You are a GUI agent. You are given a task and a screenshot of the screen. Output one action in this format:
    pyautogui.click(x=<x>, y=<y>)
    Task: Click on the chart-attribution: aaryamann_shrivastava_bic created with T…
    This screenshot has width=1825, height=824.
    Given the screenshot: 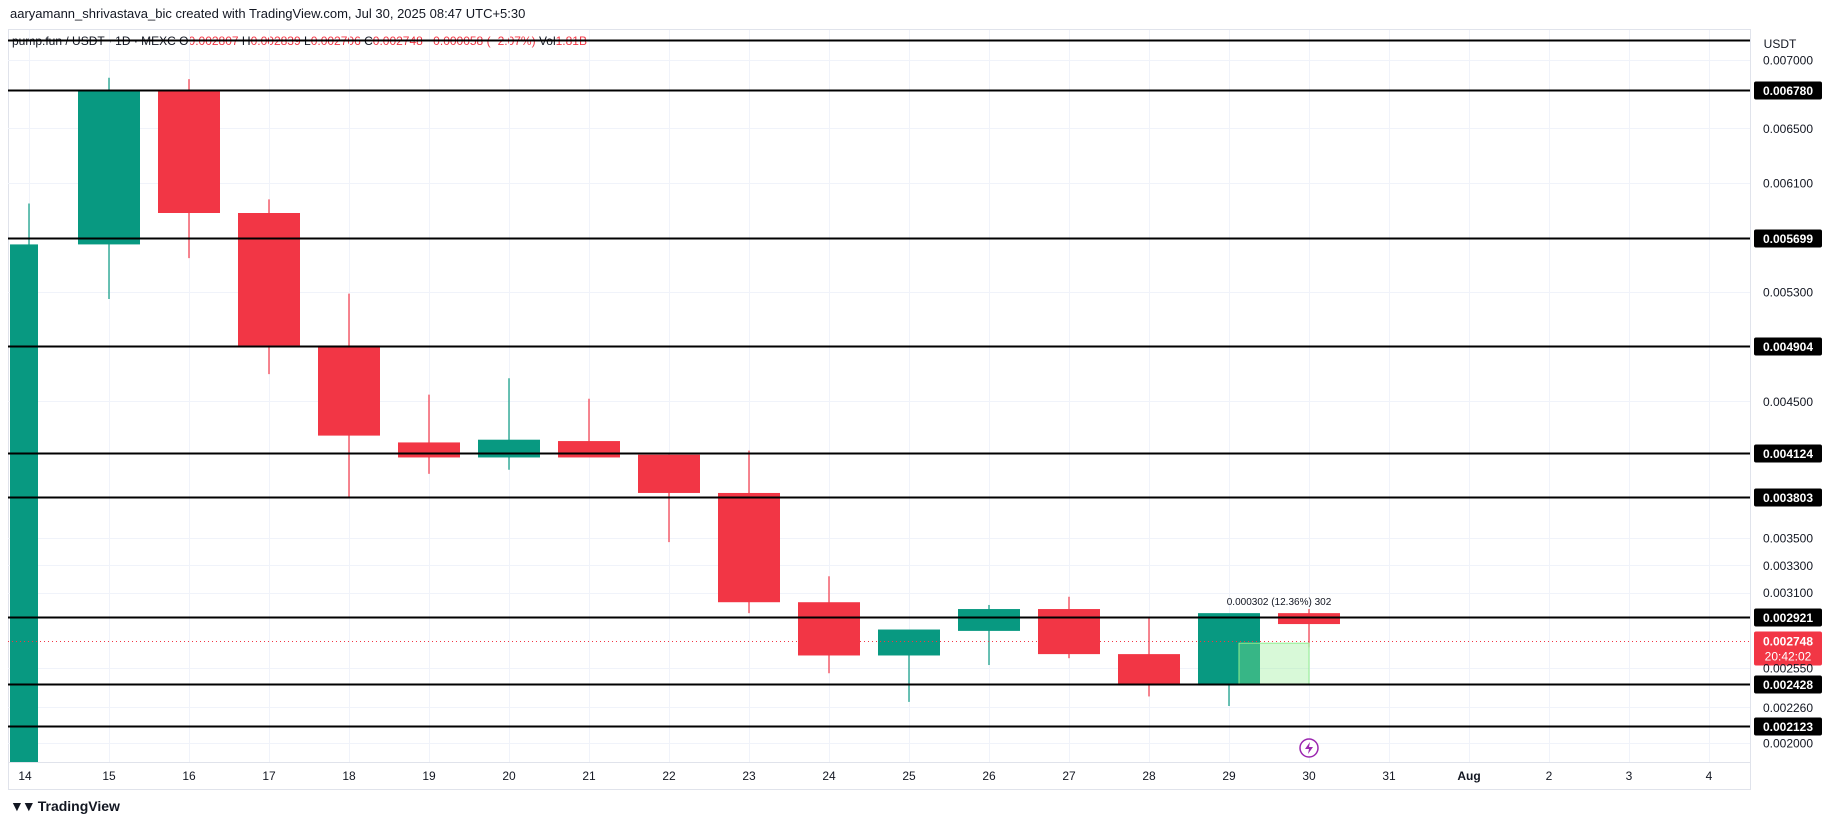 What is the action you would take?
    pyautogui.click(x=268, y=13)
    